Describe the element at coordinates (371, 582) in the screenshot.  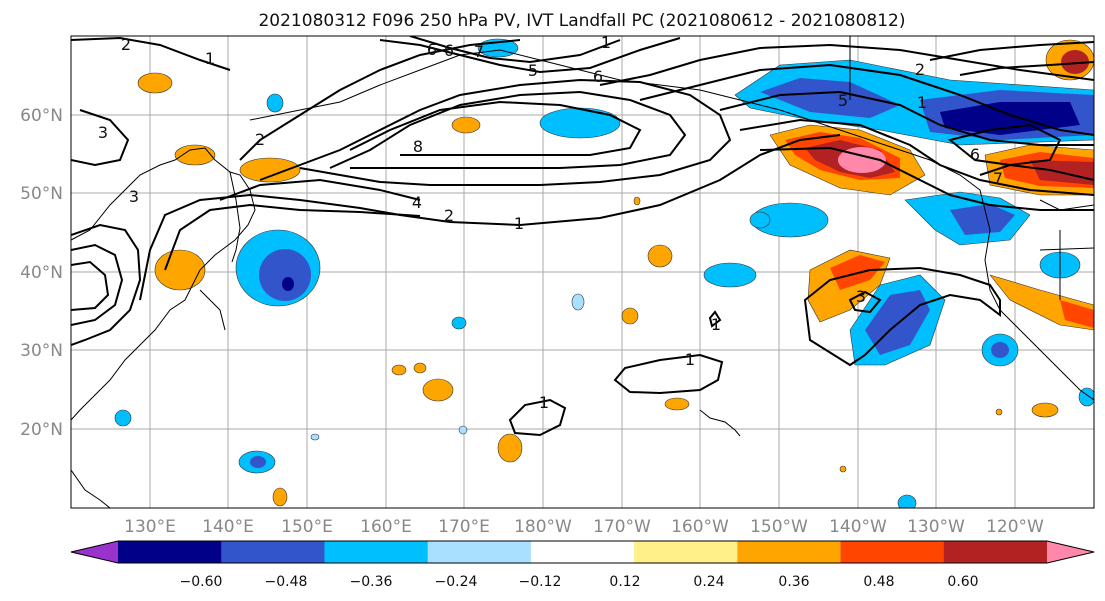
I see `svg-text: −0.36` at that location.